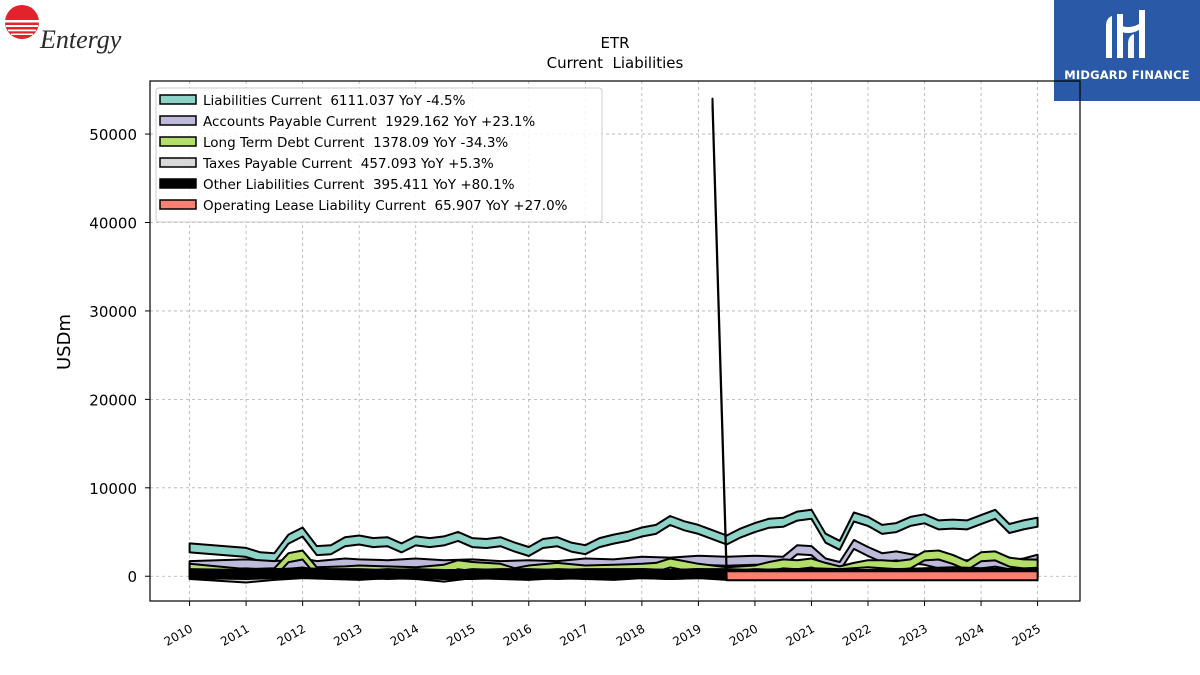 This screenshot has height=675, width=1200. I want to click on x-tick-label: 2021, so click(800, 634).